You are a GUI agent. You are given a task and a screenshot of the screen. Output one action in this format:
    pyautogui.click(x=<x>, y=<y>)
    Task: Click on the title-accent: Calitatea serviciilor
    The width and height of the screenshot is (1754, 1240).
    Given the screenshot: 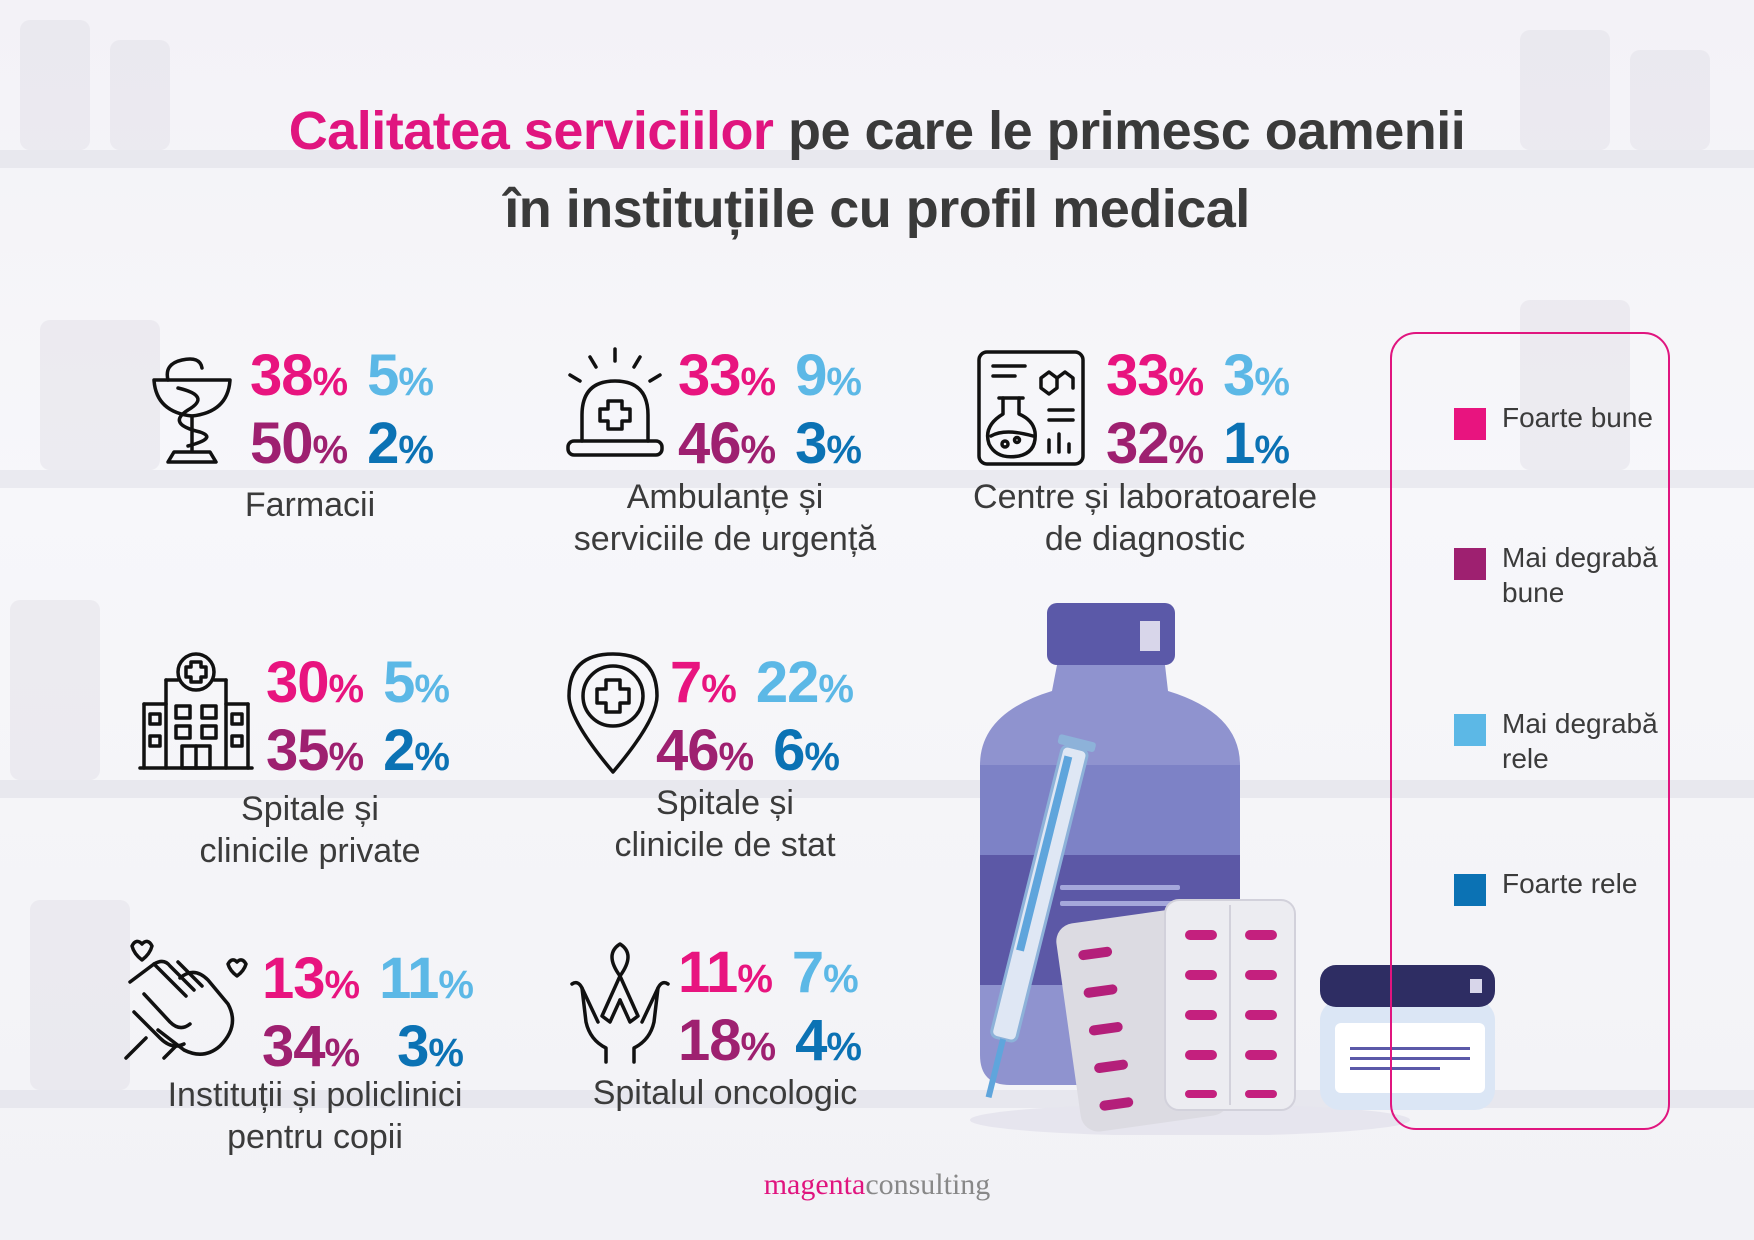 What is the action you would take?
    pyautogui.click(x=531, y=131)
    